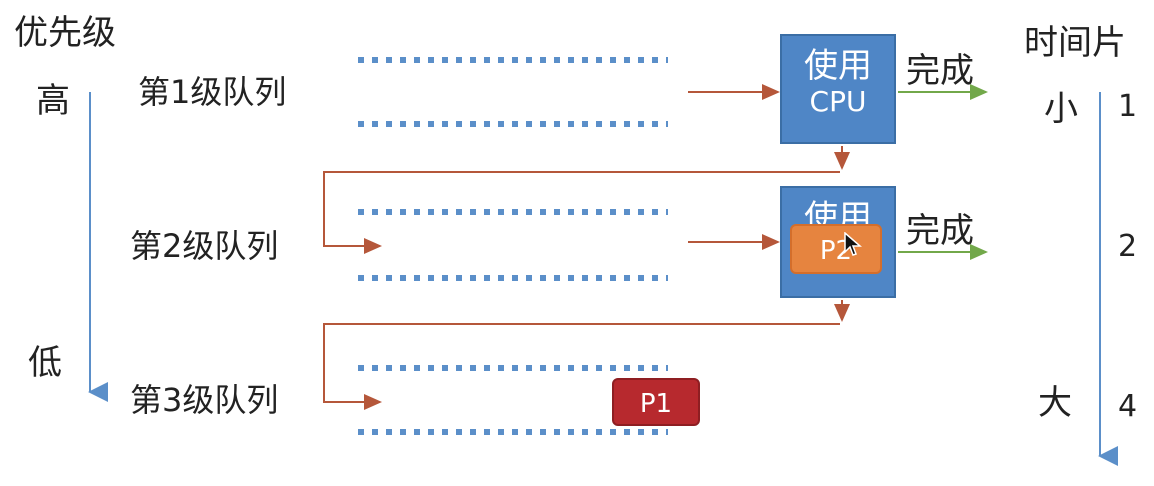 This screenshot has width=1154, height=486. Describe the element at coordinates (838, 66) in the screenshot. I see `cpu-box-1-line1: 使用` at that location.